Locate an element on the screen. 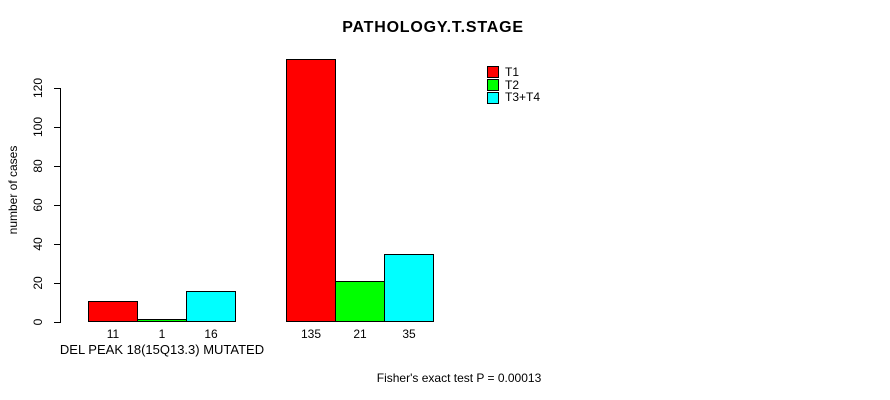 The width and height of the screenshot is (890, 400). legend-label: T1 is located at coordinates (512, 72).